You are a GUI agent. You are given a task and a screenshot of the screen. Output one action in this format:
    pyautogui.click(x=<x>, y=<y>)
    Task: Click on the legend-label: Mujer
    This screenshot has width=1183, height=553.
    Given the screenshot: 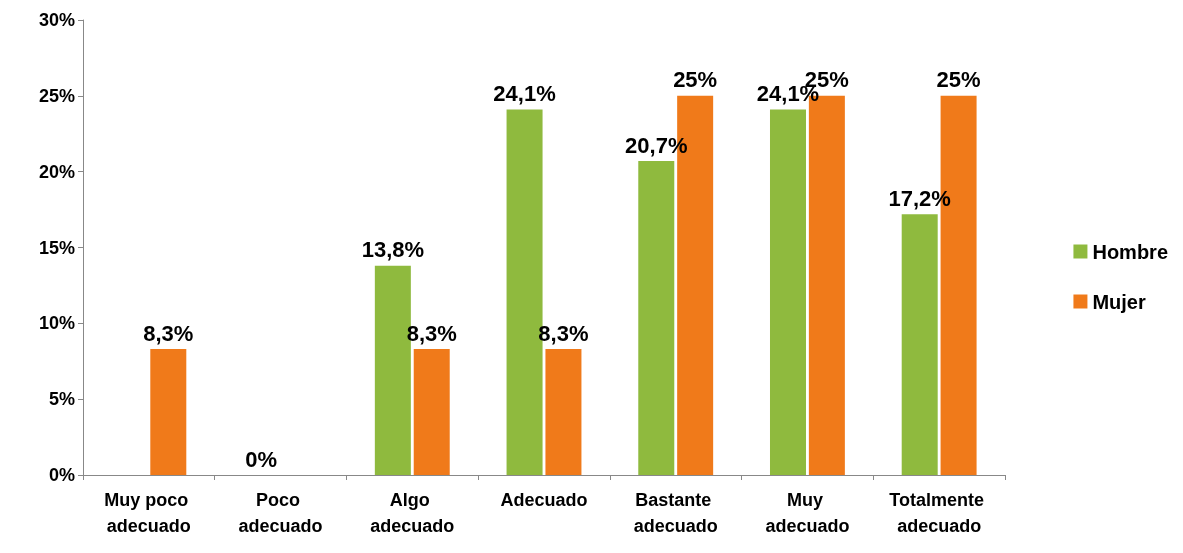 What is the action you would take?
    pyautogui.click(x=1119, y=301)
    